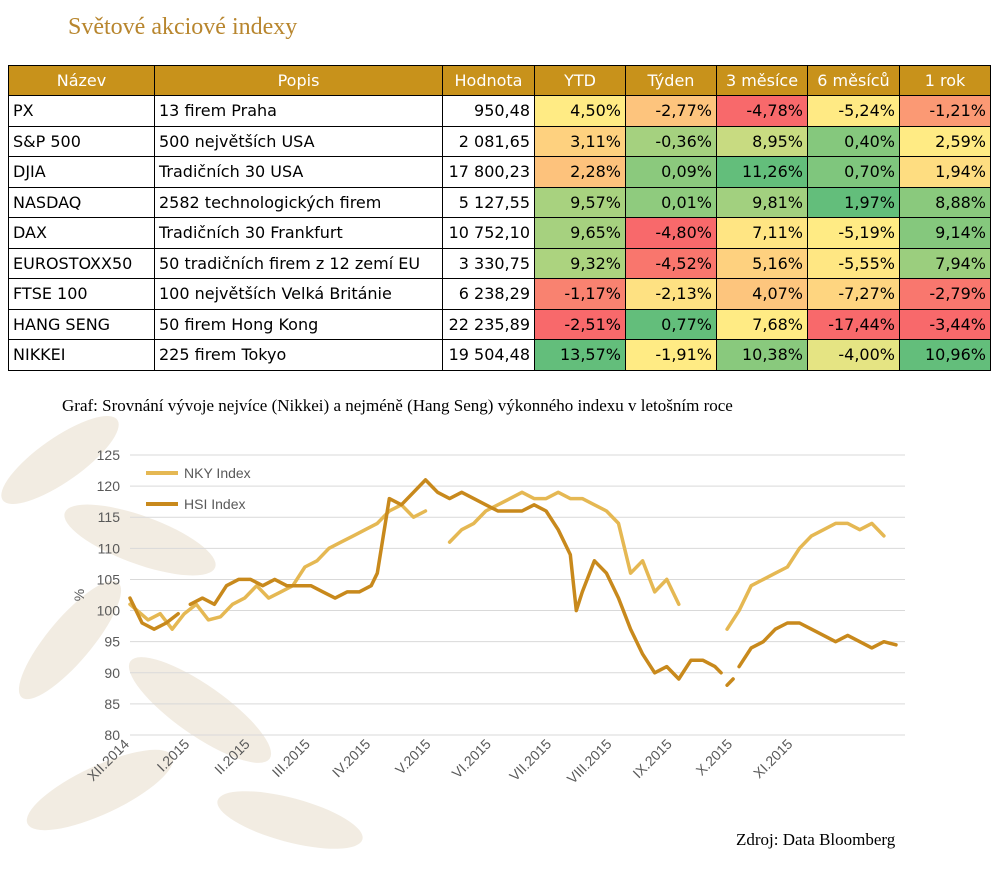 The height and width of the screenshot is (880, 1004). What do you see at coordinates (945, 202) in the screenshot?
I see `1-year-cell: 8,88%` at bounding box center [945, 202].